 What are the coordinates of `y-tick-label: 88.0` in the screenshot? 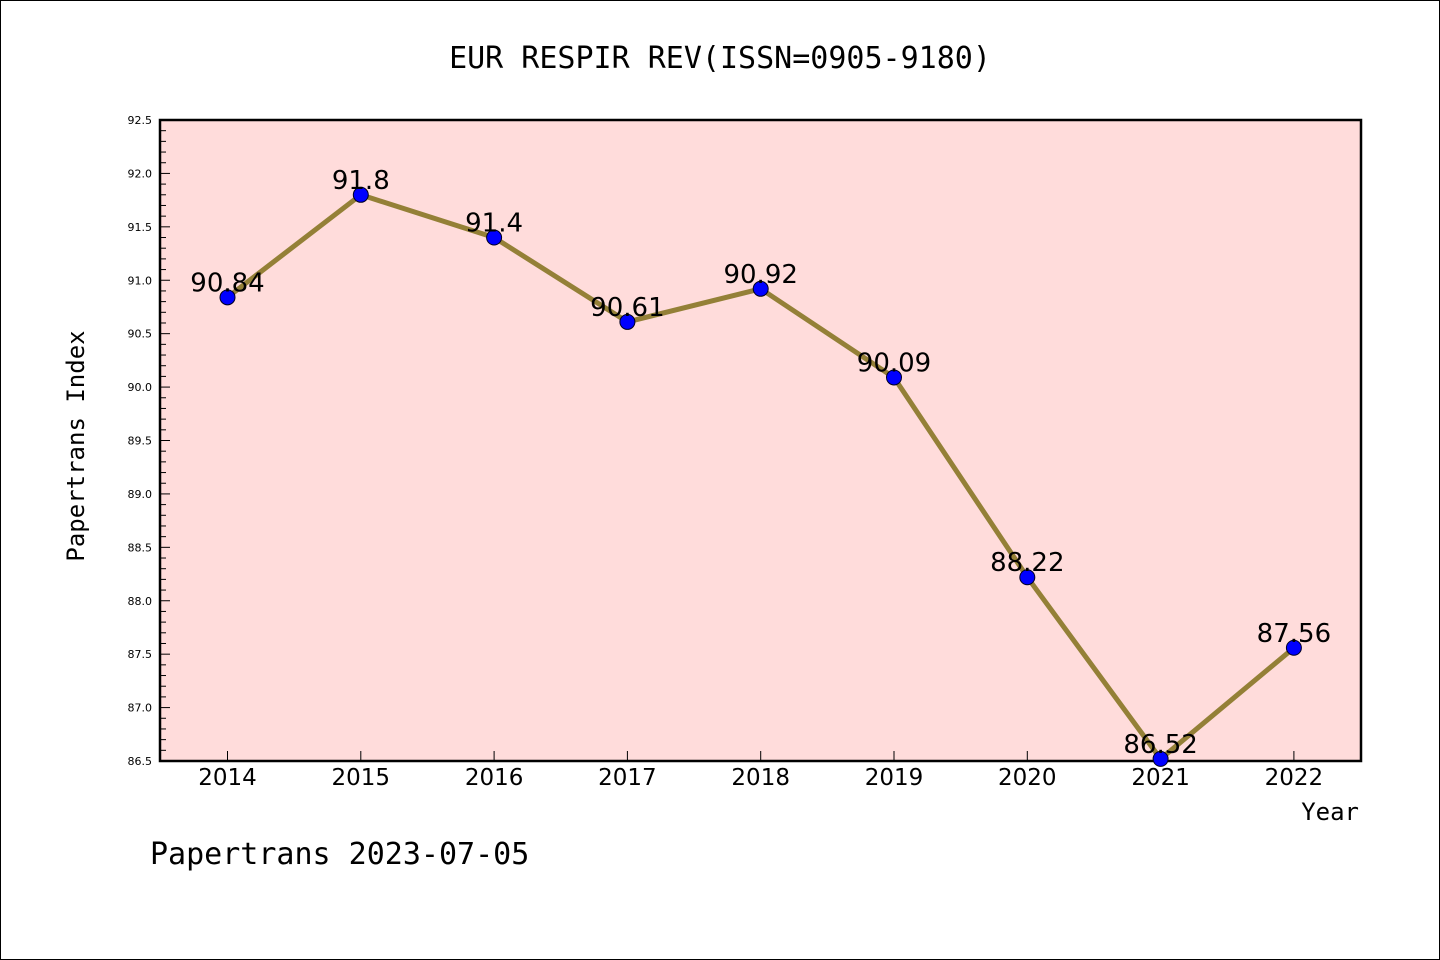 It's located at (140, 601).